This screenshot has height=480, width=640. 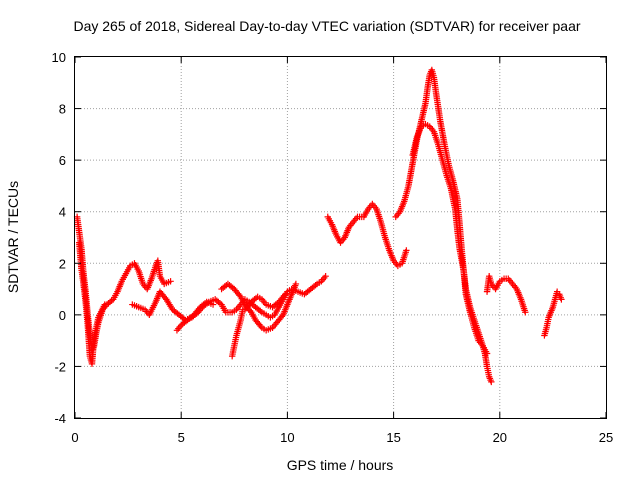 What do you see at coordinates (181, 437) in the screenshot?
I see `x-tick-label: 5` at bounding box center [181, 437].